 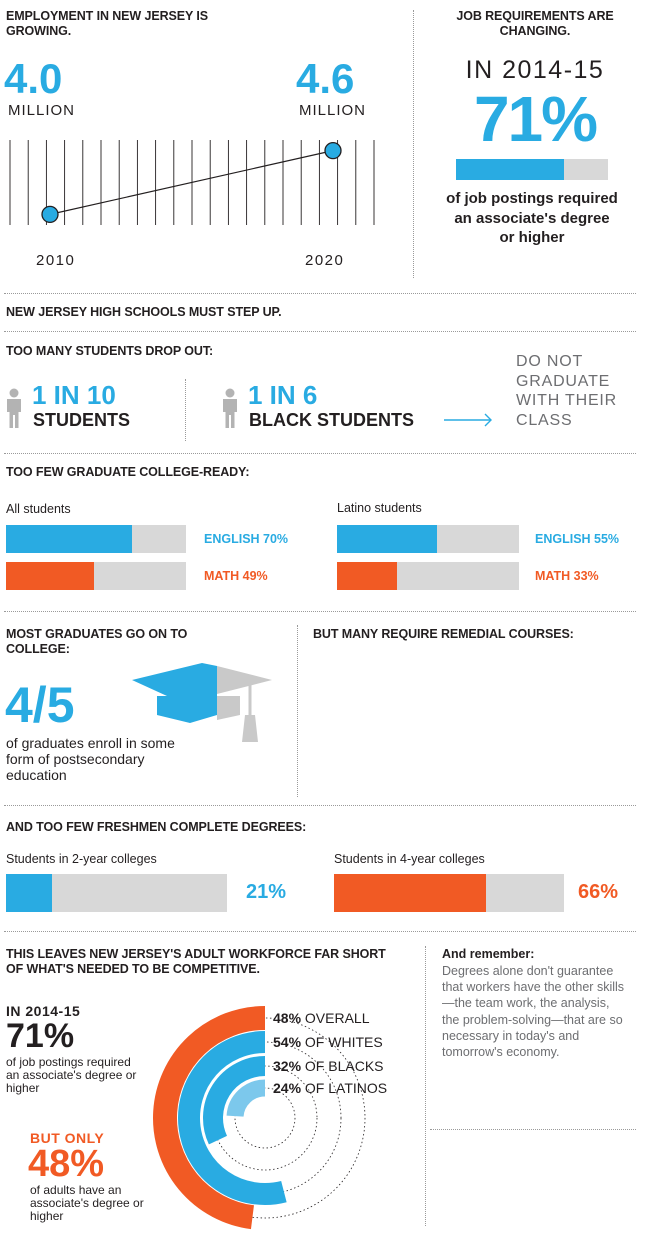 What do you see at coordinates (97, 641) in the screenshot?
I see `college-going-title: MOST GRADUATES GO ON TO COLLEGE:` at bounding box center [97, 641].